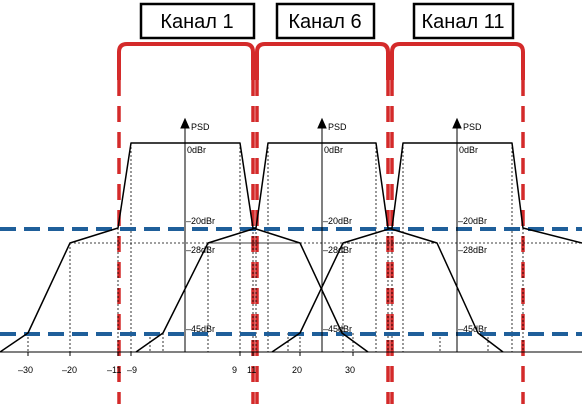 Image resolution: width=582 pixels, height=404 pixels. I want to click on x-tick-label-9: 9, so click(234, 370).